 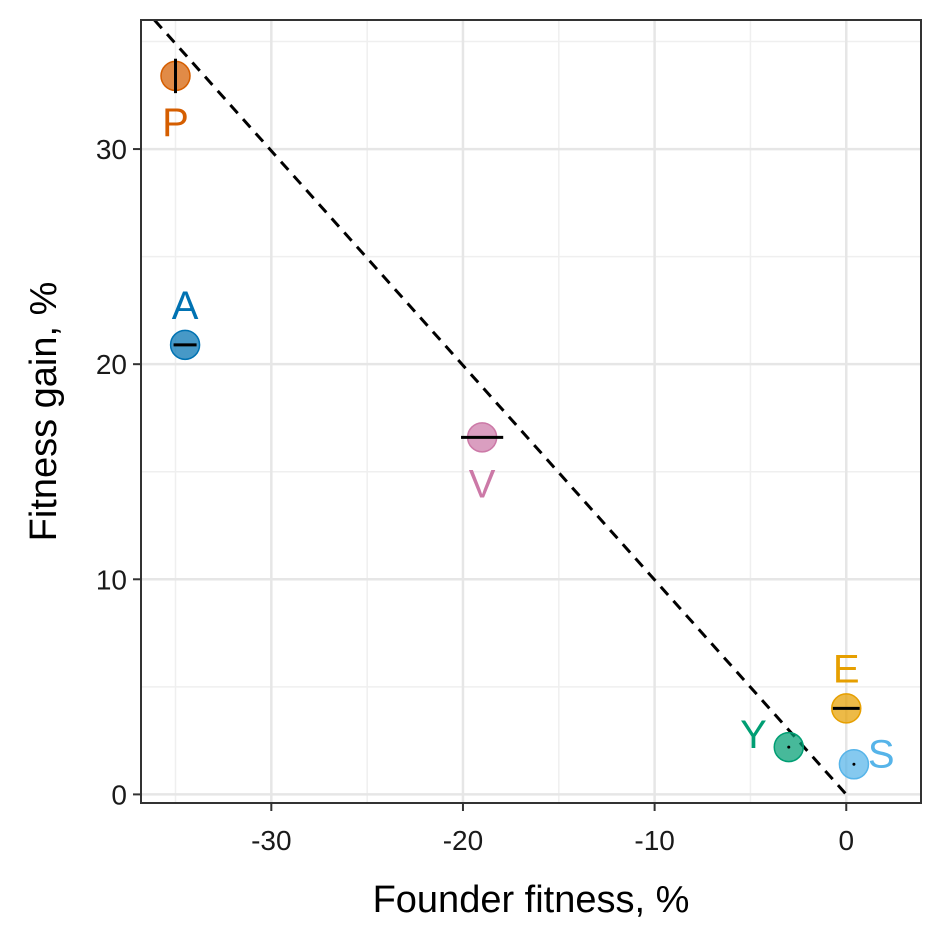 I want to click on point-p: P, so click(x=175, y=101).